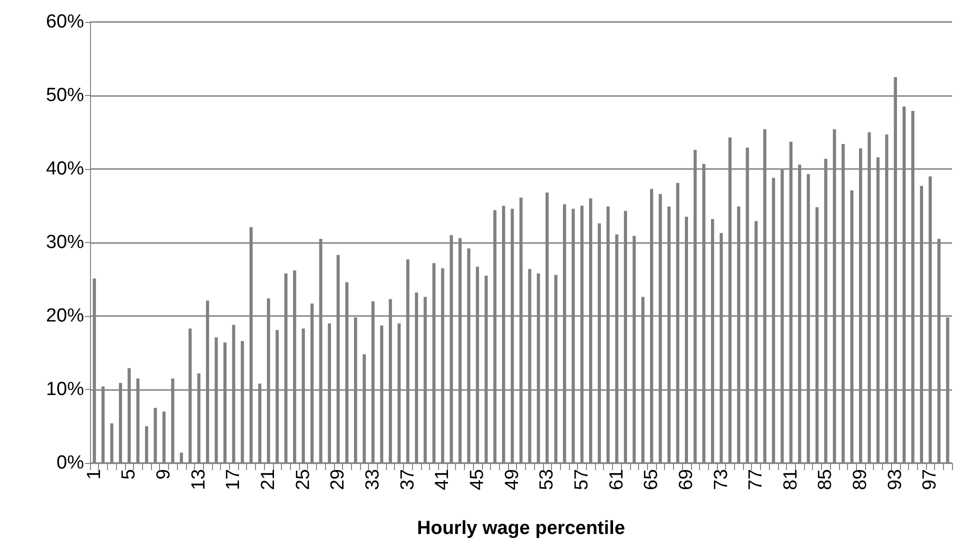  I want to click on x-tick-label: 65, so click(651, 479).